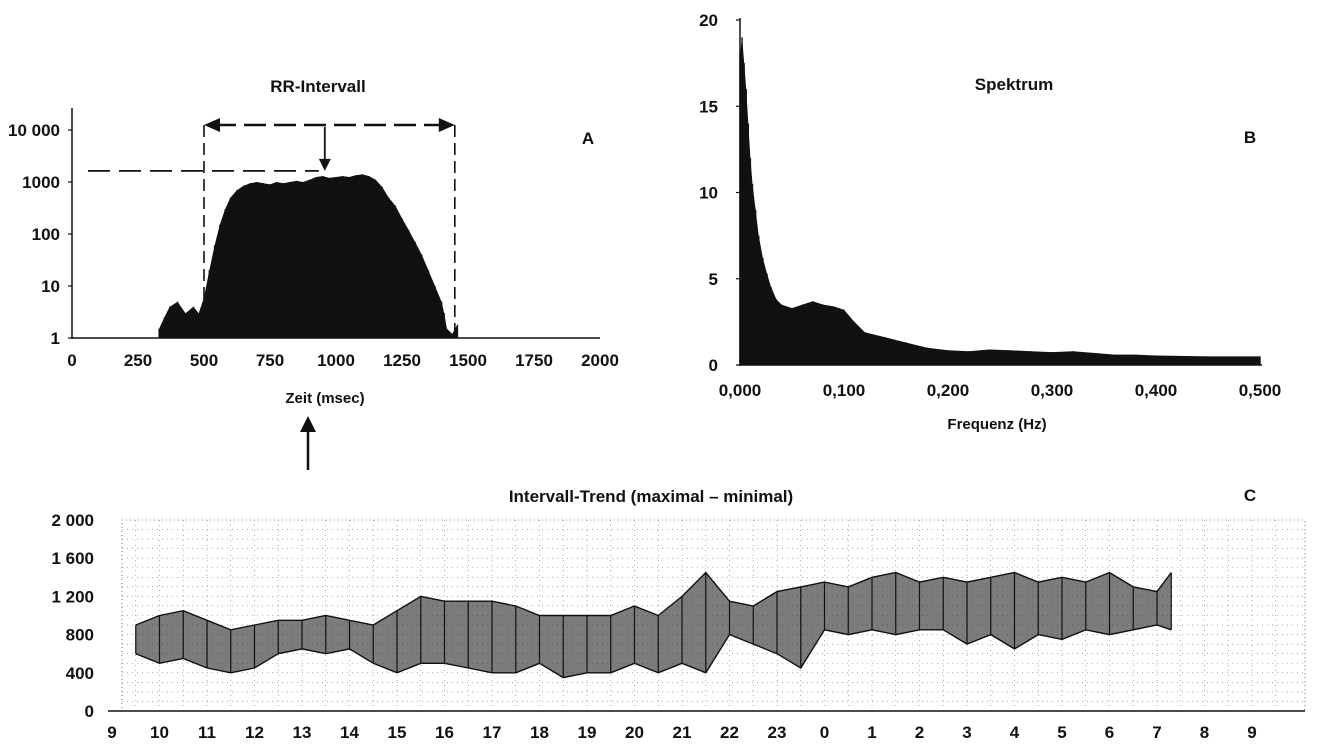 The image size is (1319, 745). I want to click on panel-c-marks, so click(653, 625).